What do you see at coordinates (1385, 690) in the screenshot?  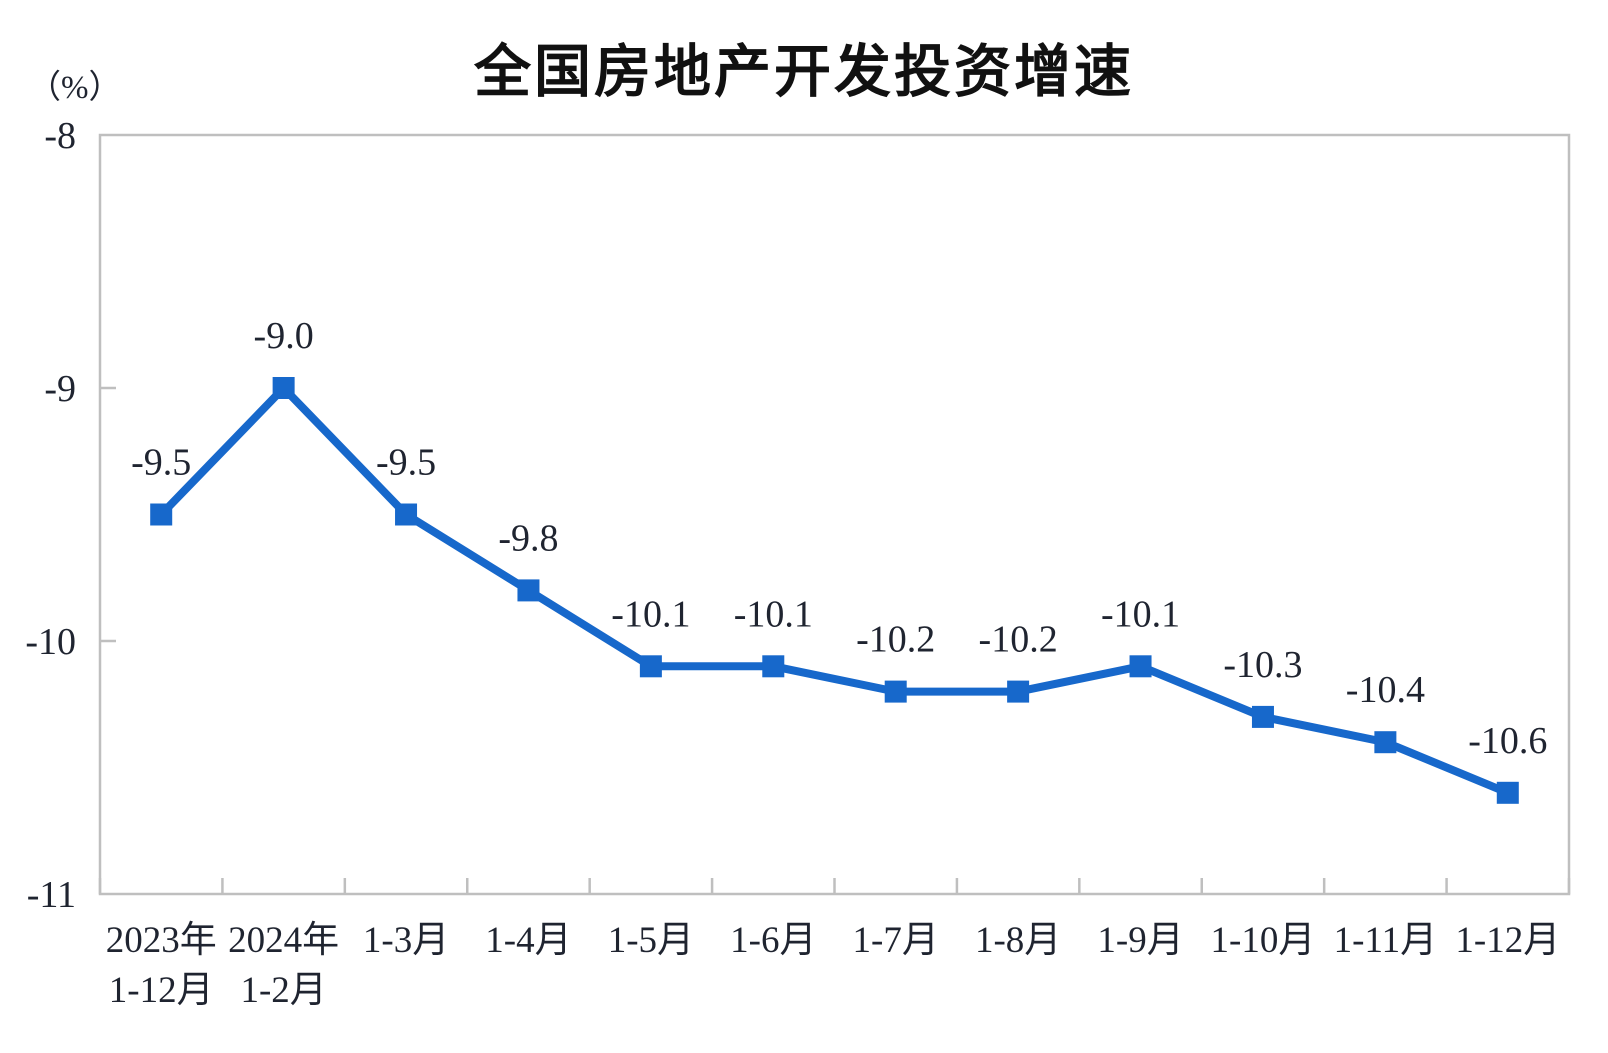 I see `data-point-label: -10.4` at bounding box center [1385, 690].